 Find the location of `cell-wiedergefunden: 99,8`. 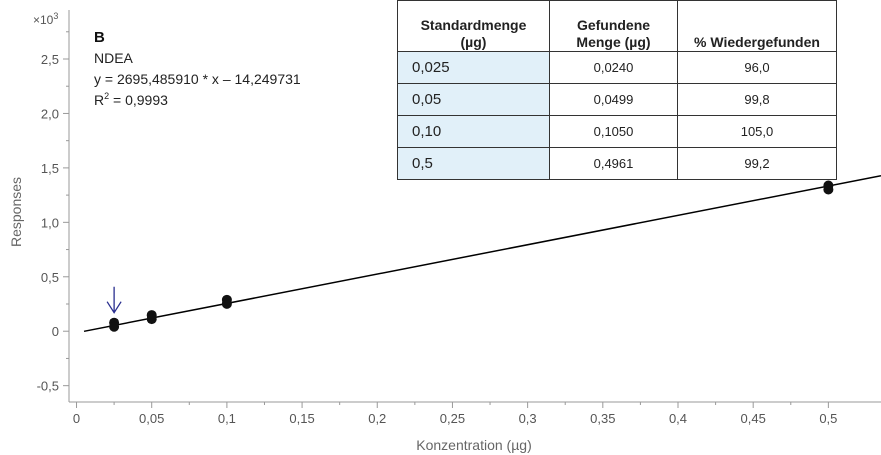

cell-wiedergefunden: 99,8 is located at coordinates (757, 99).